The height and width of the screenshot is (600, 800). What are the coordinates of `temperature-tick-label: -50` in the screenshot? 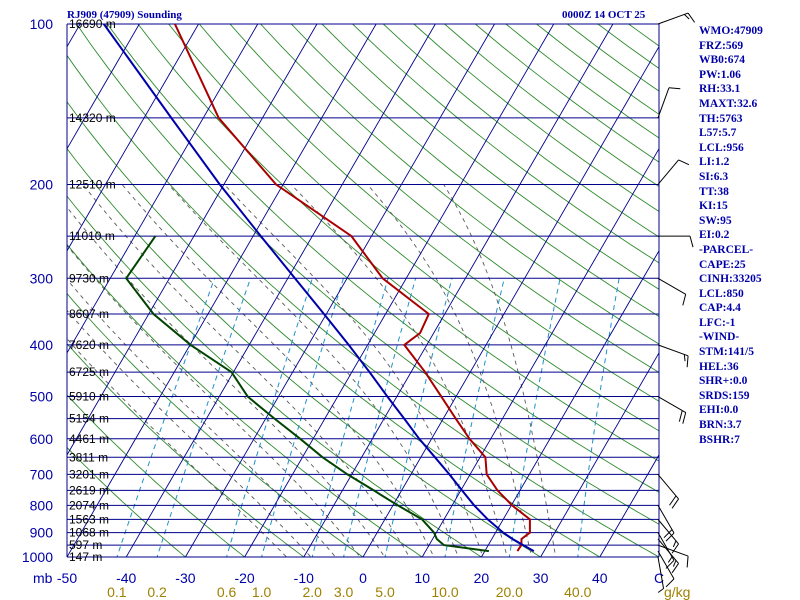 It's located at (67, 578).